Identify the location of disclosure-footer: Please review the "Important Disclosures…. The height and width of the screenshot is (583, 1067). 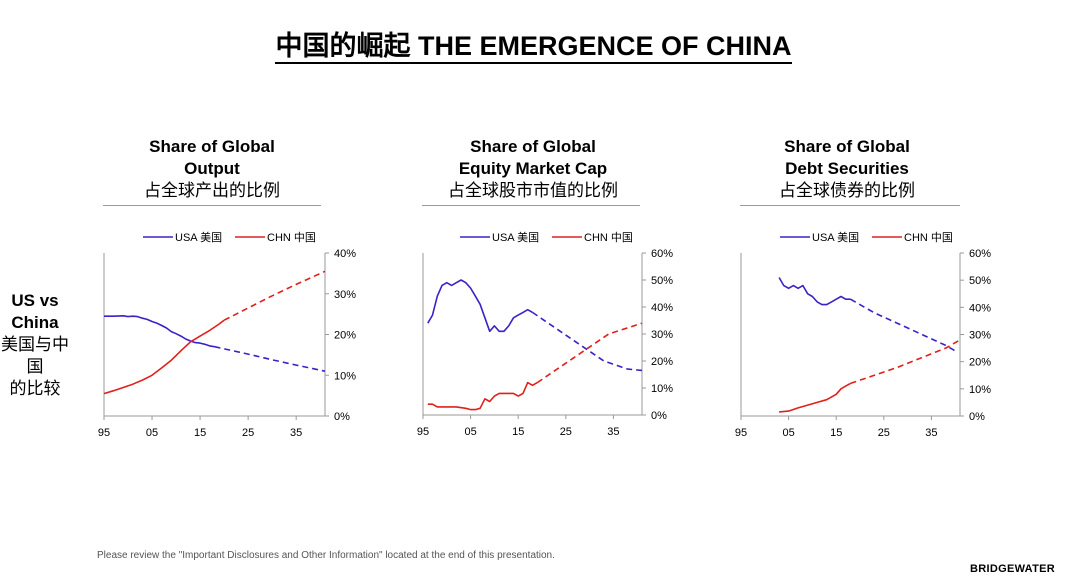
(326, 555).